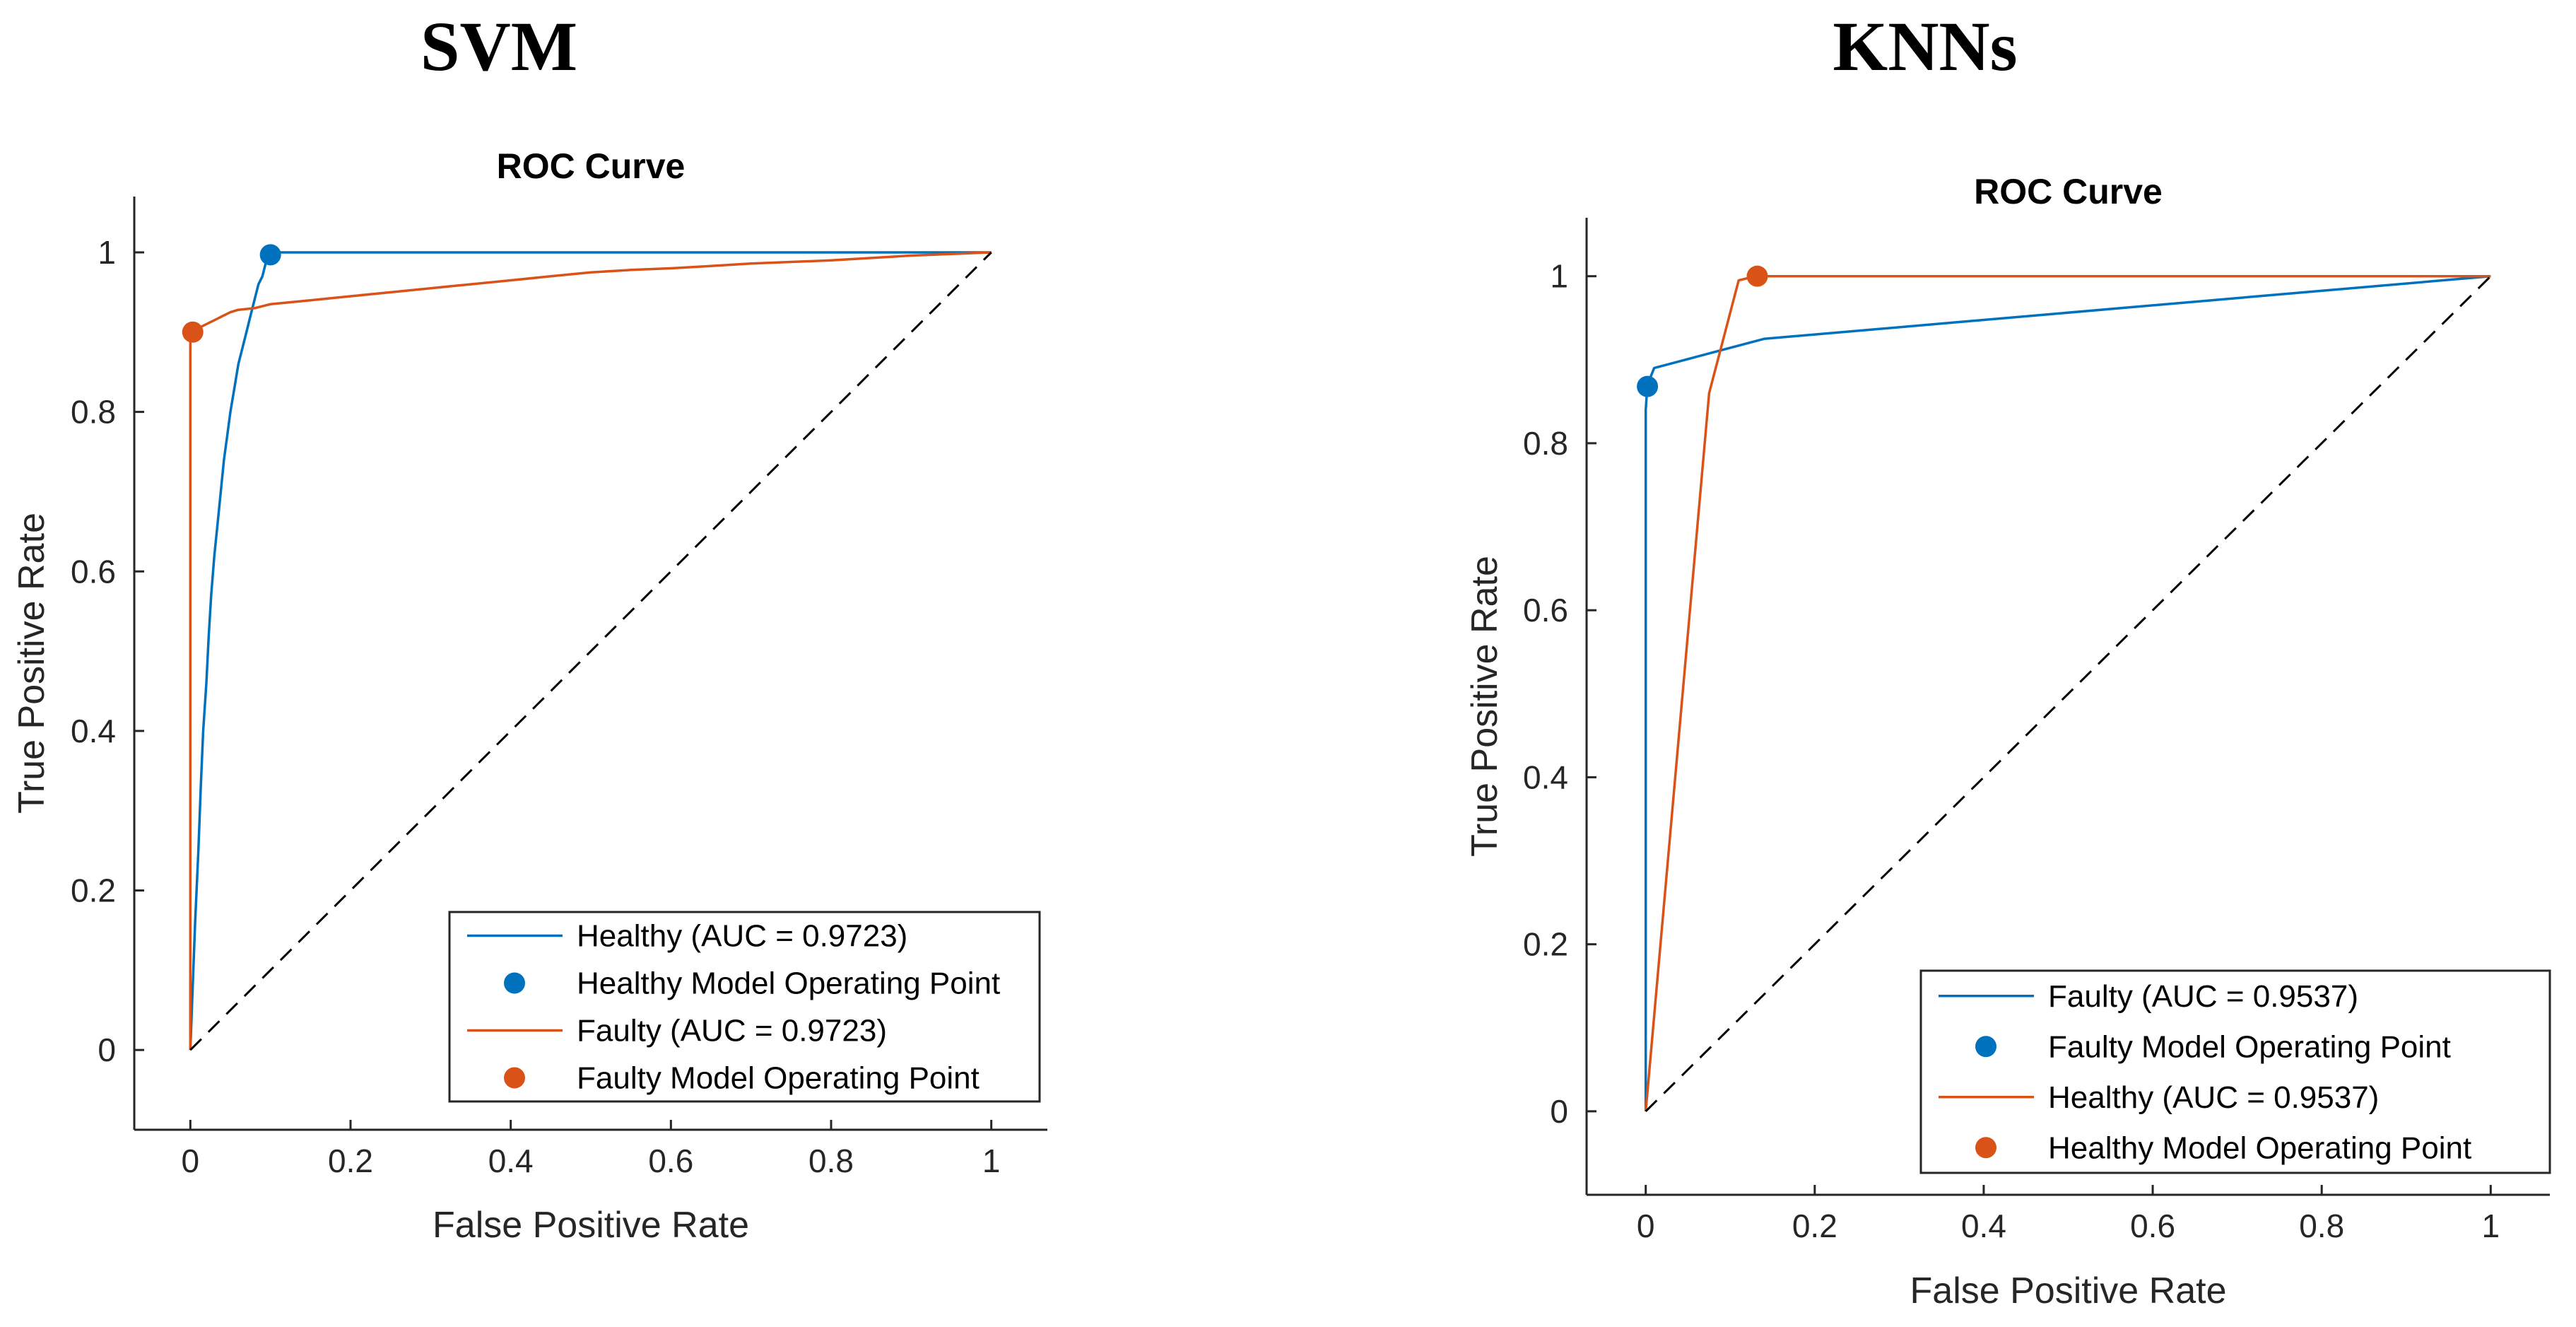 The image size is (2576, 1327). I want to click on legend-label: Faulty (AUC = 0.9537), so click(2203, 996).